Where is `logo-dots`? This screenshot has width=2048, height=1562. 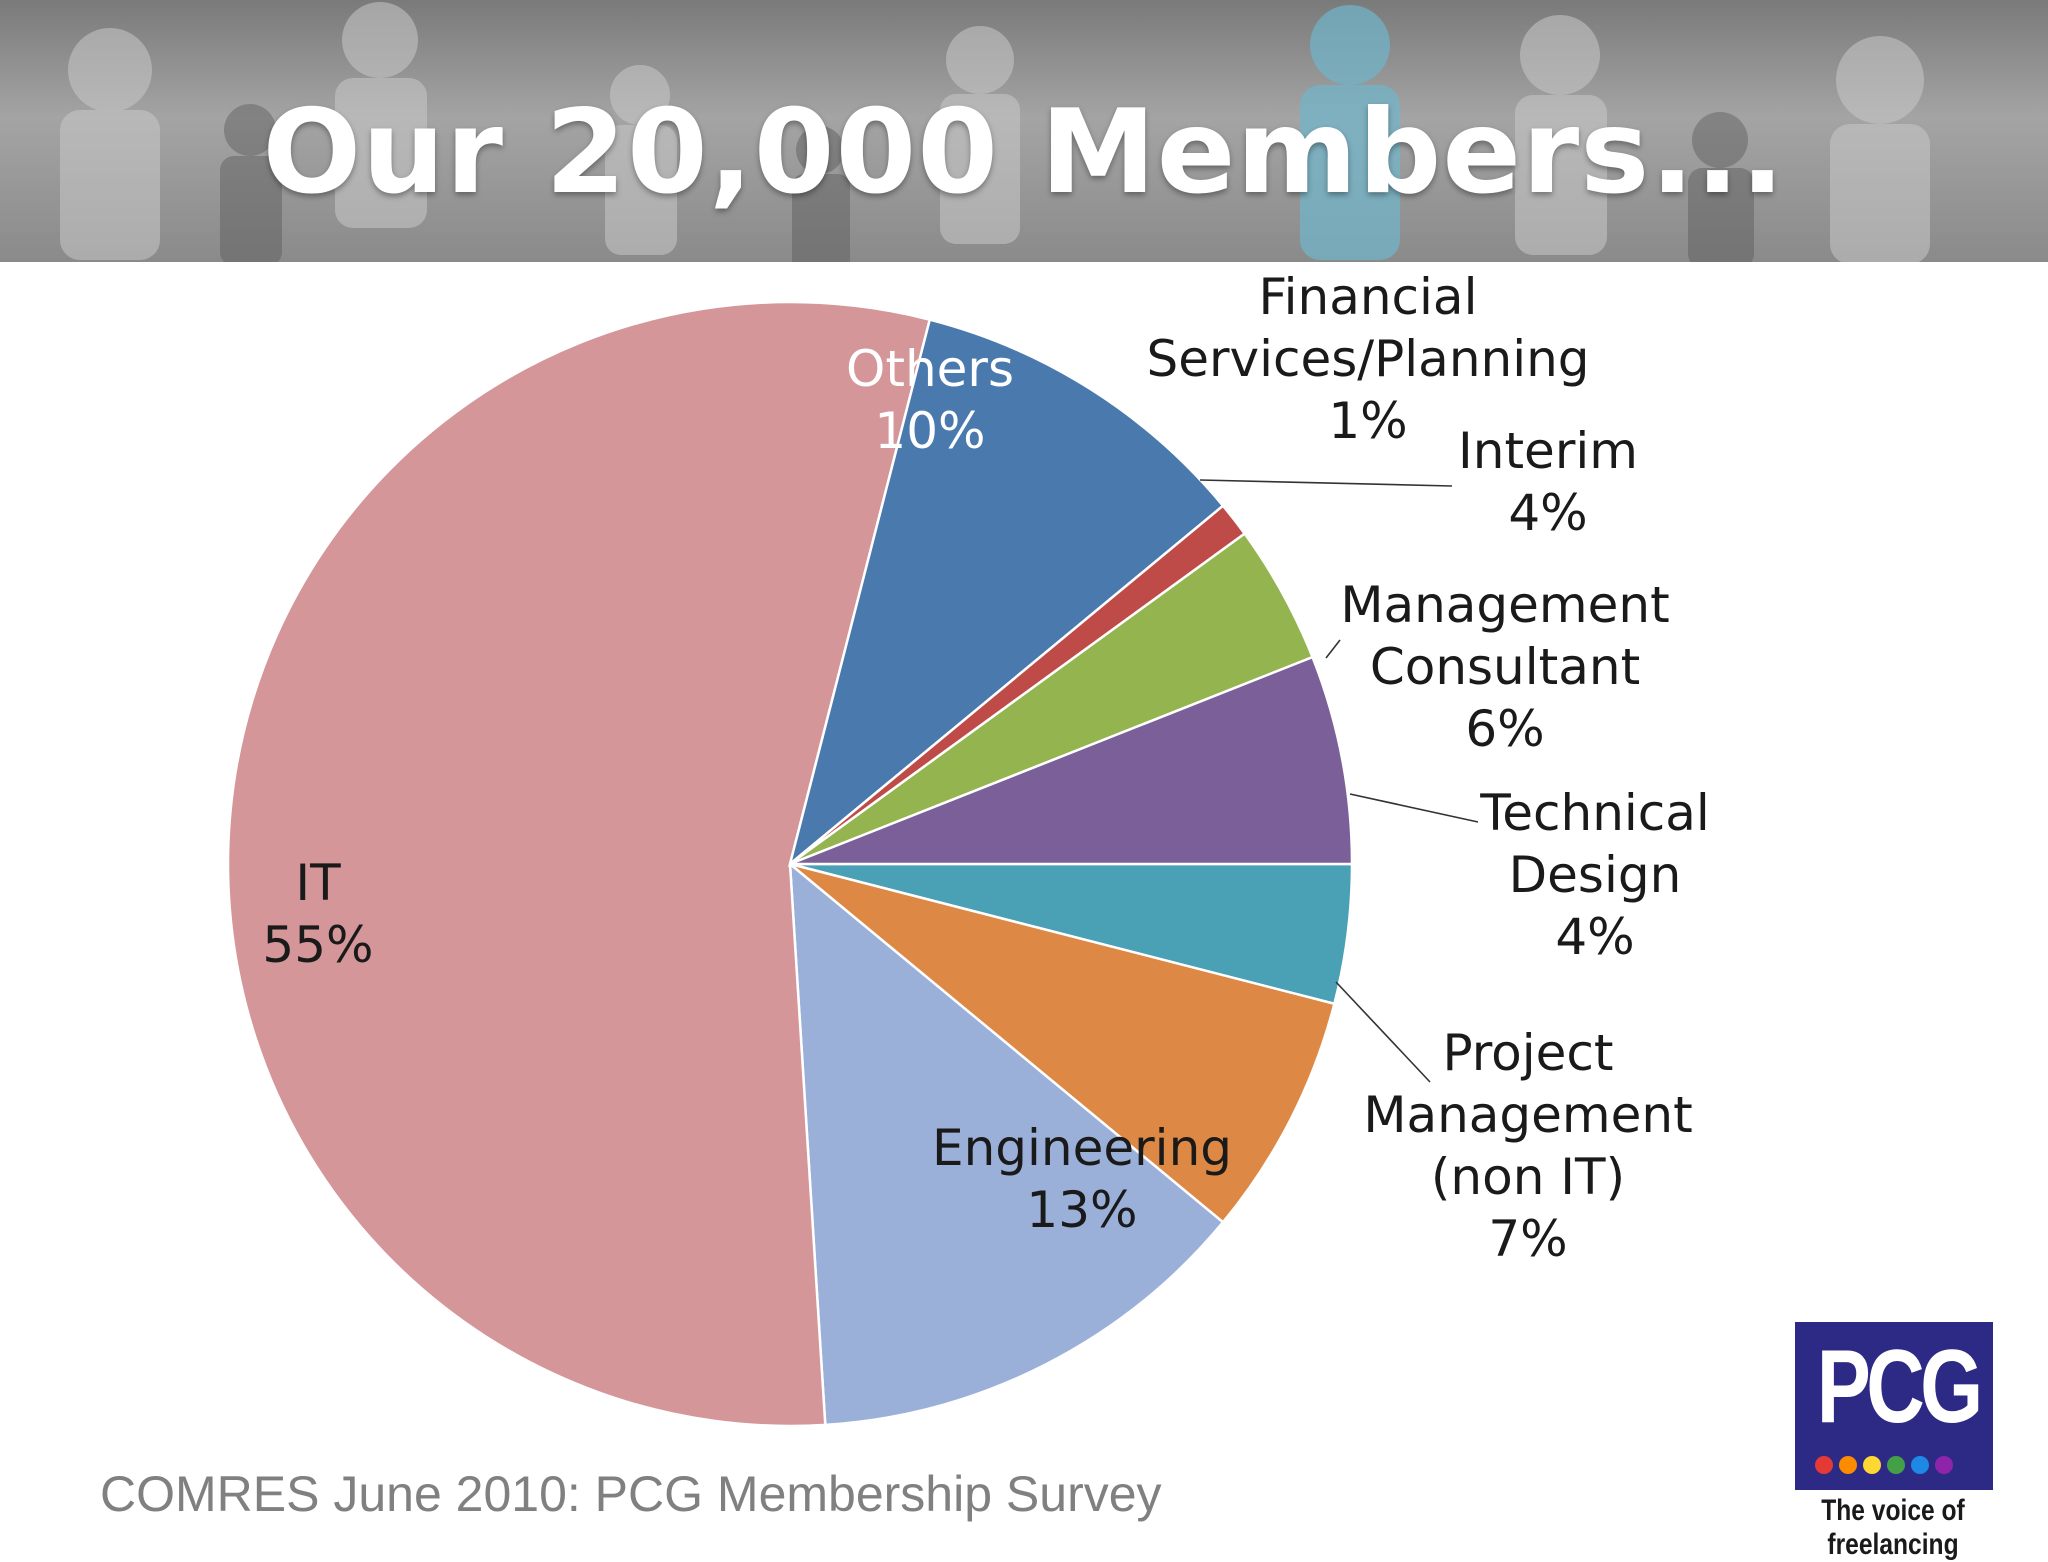 logo-dots is located at coordinates (1884, 1465).